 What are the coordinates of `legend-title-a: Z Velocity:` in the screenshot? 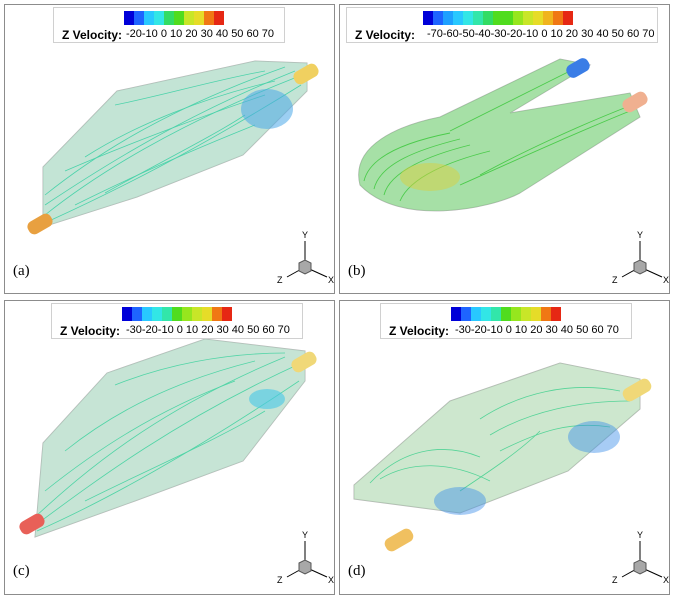 It's located at (92, 35).